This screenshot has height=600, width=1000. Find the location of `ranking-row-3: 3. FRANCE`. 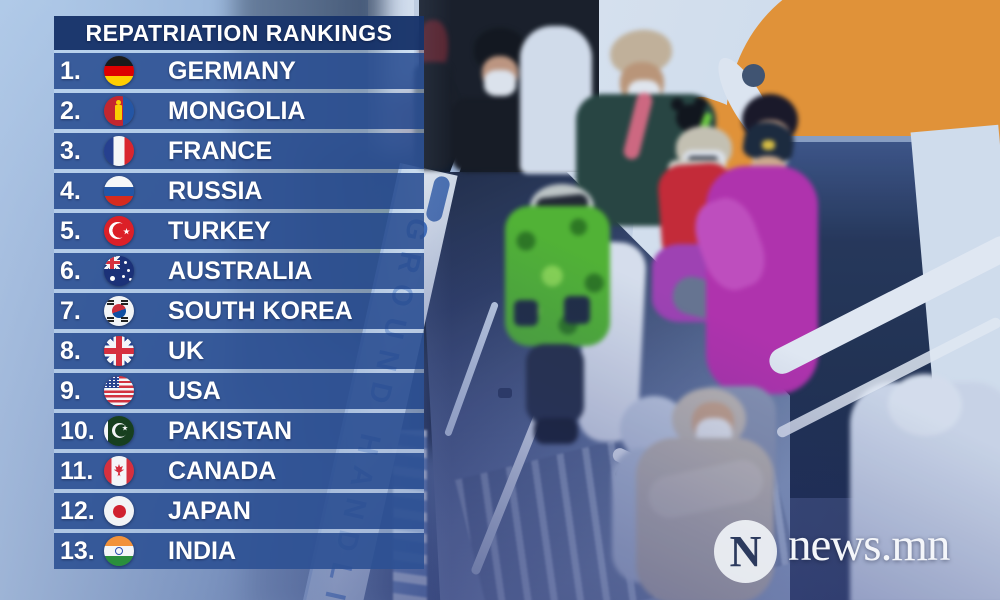

ranking-row-3: 3. FRANCE is located at coordinates (239, 151).